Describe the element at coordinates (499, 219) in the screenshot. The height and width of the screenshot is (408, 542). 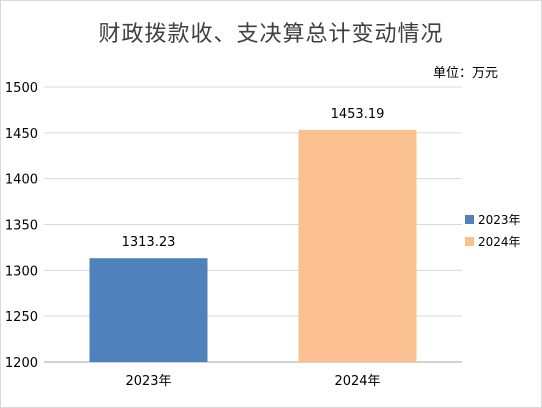
I see `legend-label: 2023年` at that location.